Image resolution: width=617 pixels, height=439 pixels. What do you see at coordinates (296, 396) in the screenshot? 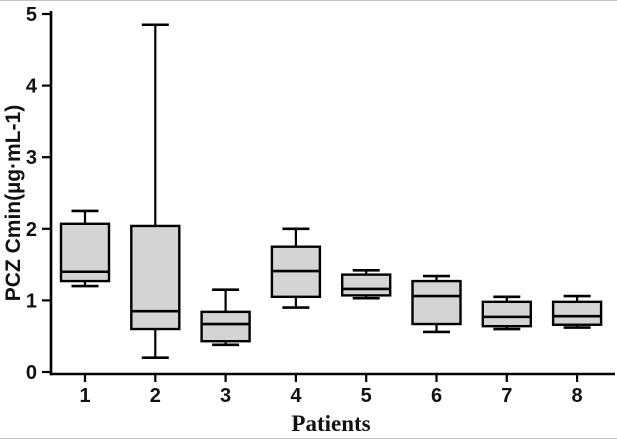
I see `x-tick-label: 4` at bounding box center [296, 396].